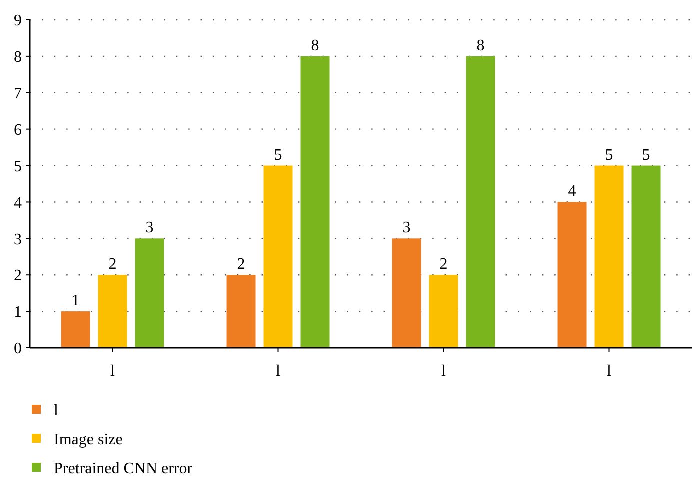  What do you see at coordinates (56, 411) in the screenshot?
I see `legend-label: l` at bounding box center [56, 411].